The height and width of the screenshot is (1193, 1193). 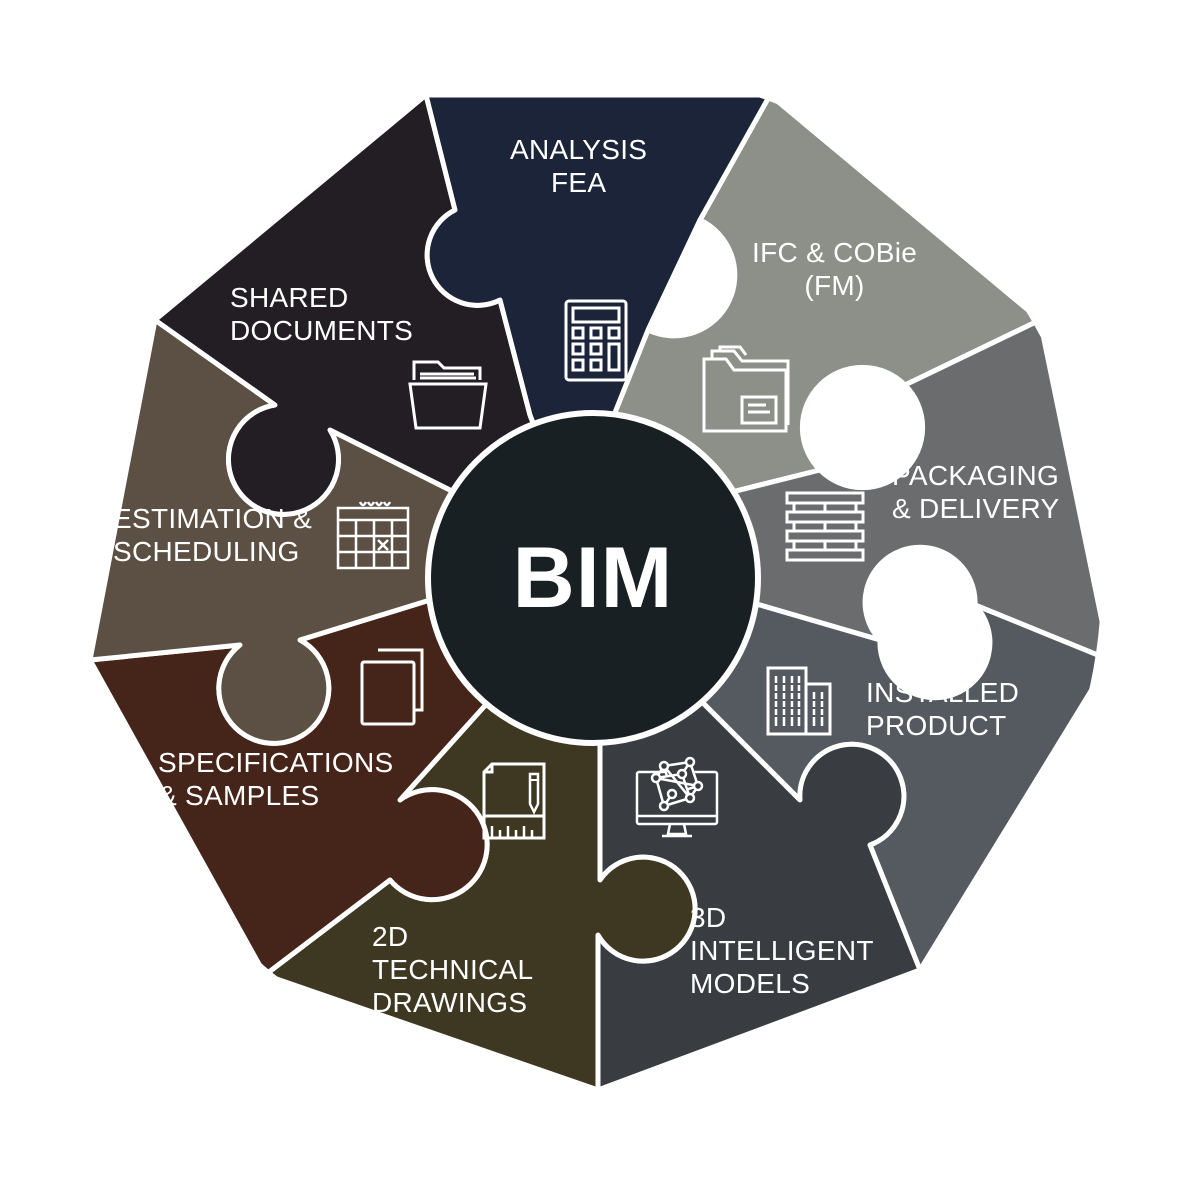 I want to click on label-installed: INSTALLED PRODUCT, so click(x=942, y=709).